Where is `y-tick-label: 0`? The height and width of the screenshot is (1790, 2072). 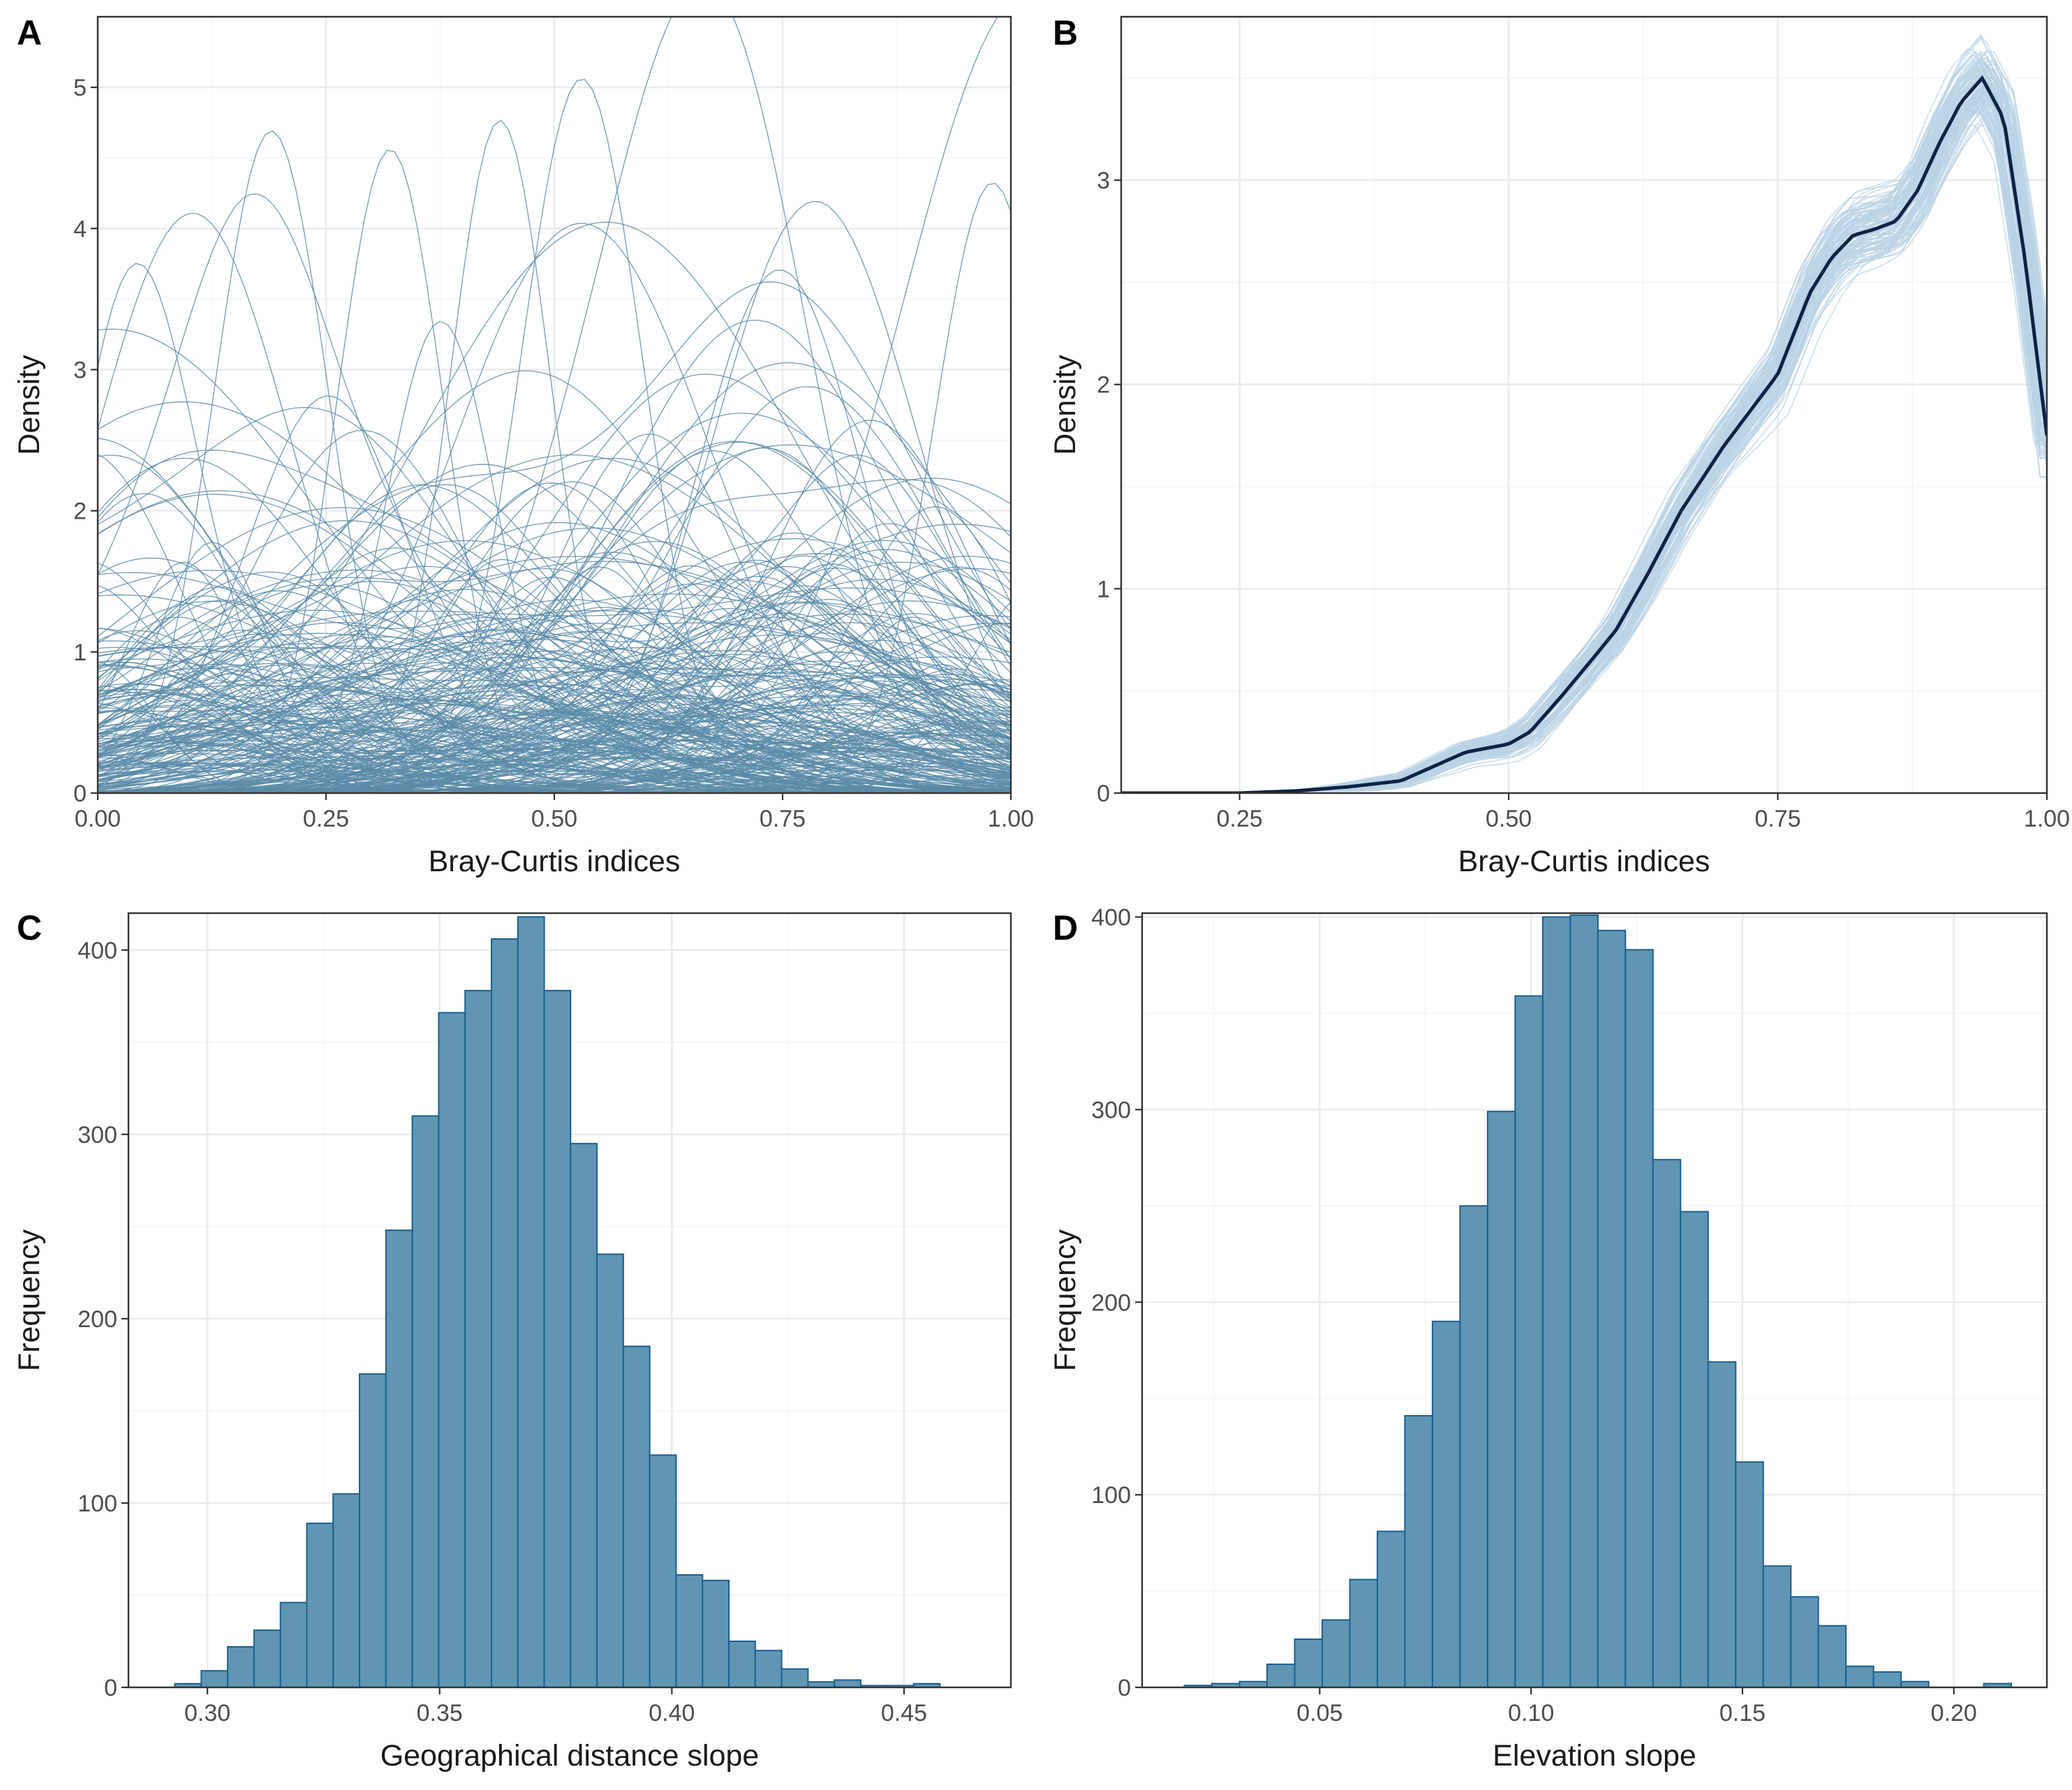 y-tick-label: 0 is located at coordinates (110, 1688).